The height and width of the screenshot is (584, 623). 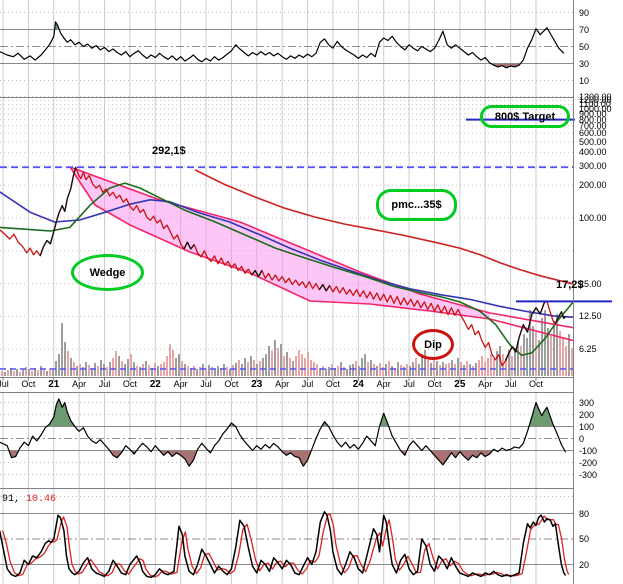 I want to click on support-level-annotation: 17,2$, so click(x=570, y=285).